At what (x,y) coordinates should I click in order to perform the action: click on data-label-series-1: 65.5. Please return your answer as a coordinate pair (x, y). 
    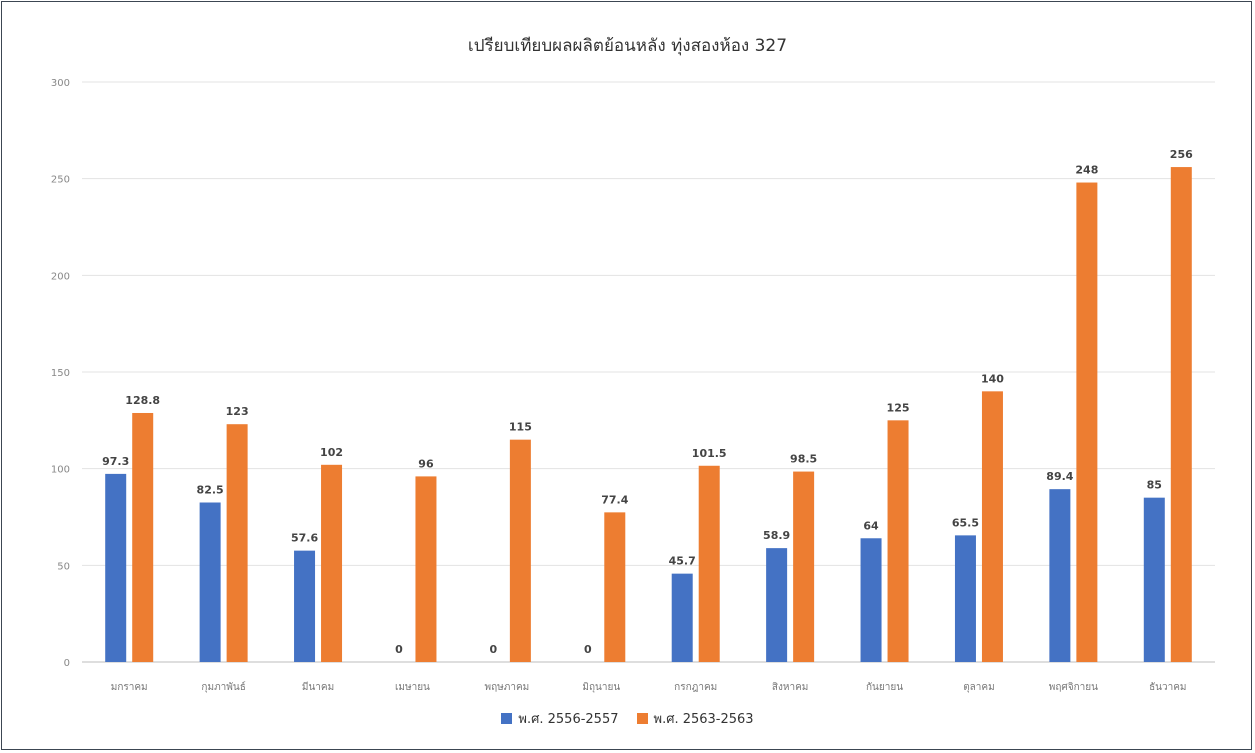
    Looking at the image, I should click on (965, 522).